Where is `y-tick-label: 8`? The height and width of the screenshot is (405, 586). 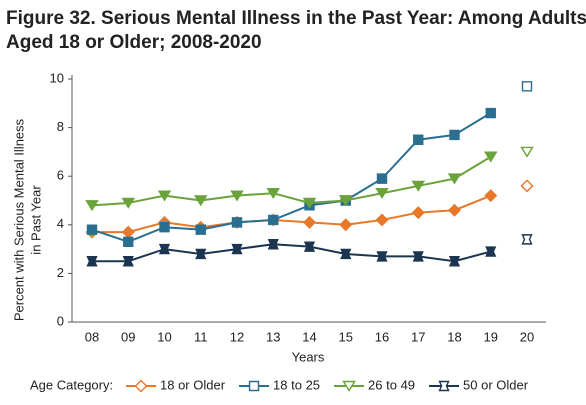 y-tick-label: 8 is located at coordinates (60, 126).